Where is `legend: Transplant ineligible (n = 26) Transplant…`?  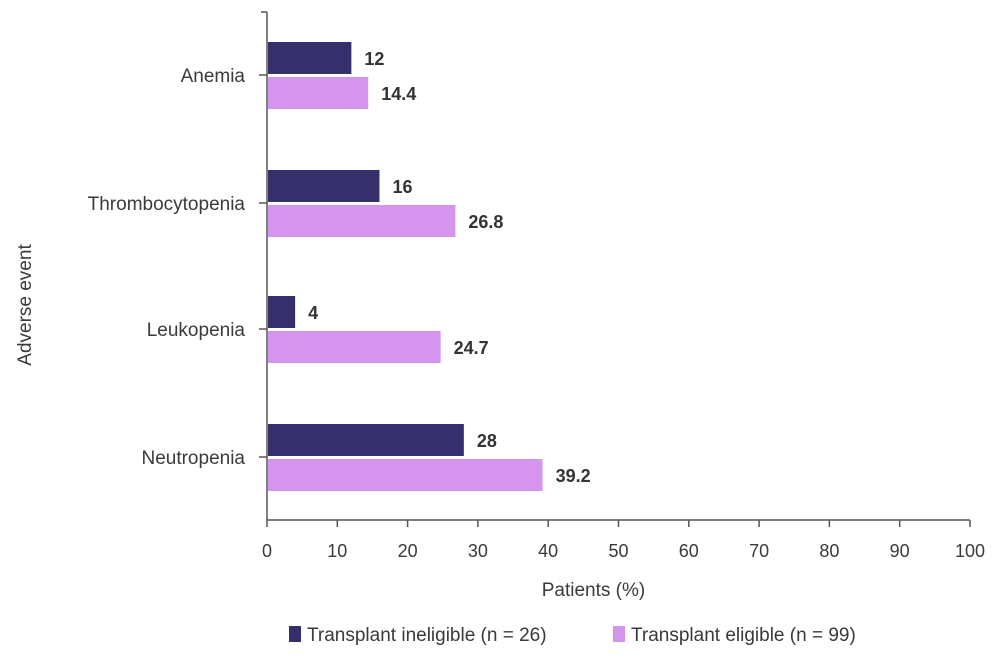
legend: Transplant ineligible (n = 26) Transplant… is located at coordinates (572, 635).